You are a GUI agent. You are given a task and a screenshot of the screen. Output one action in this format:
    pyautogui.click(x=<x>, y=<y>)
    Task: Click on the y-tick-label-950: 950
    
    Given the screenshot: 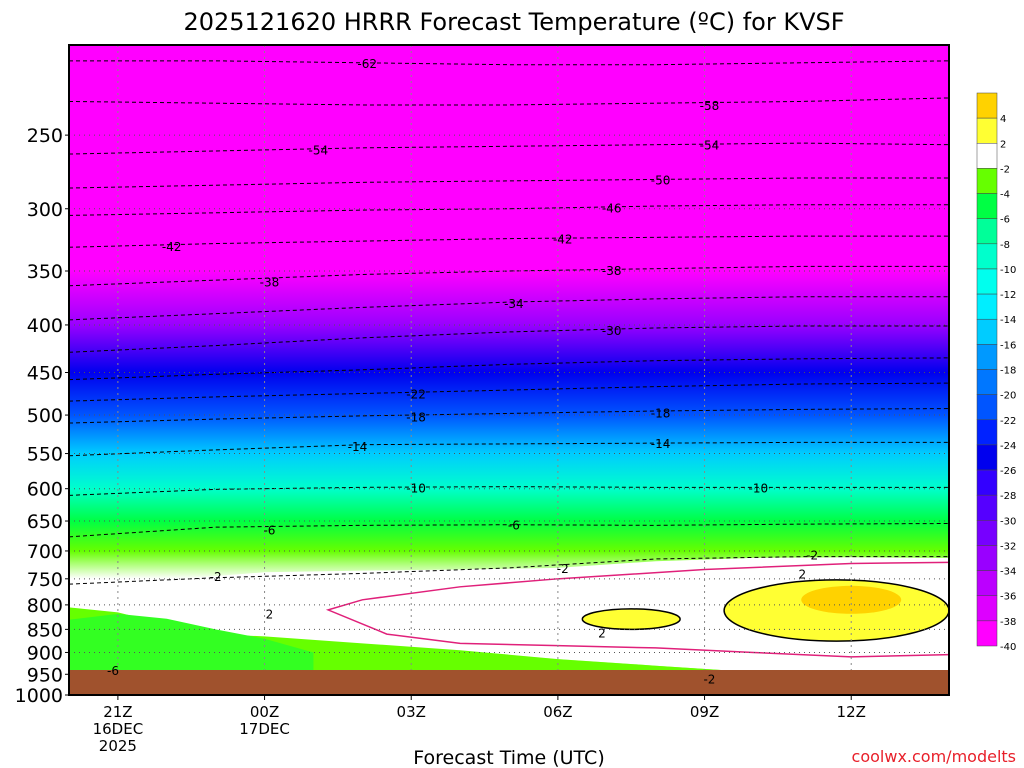 What is the action you would take?
    pyautogui.click(x=45, y=675)
    